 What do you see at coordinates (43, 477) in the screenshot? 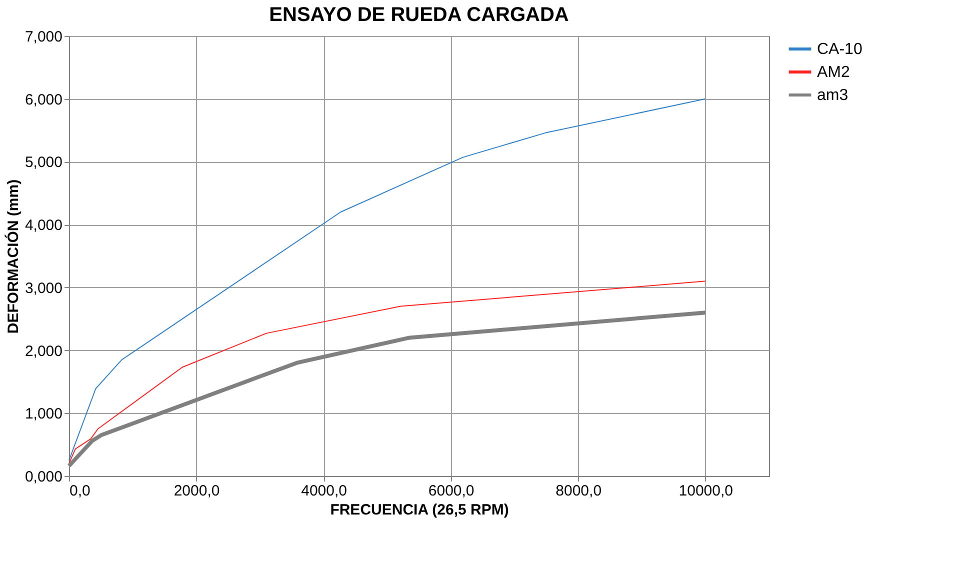
I see `y-tick-label: 0,000` at bounding box center [43, 477].